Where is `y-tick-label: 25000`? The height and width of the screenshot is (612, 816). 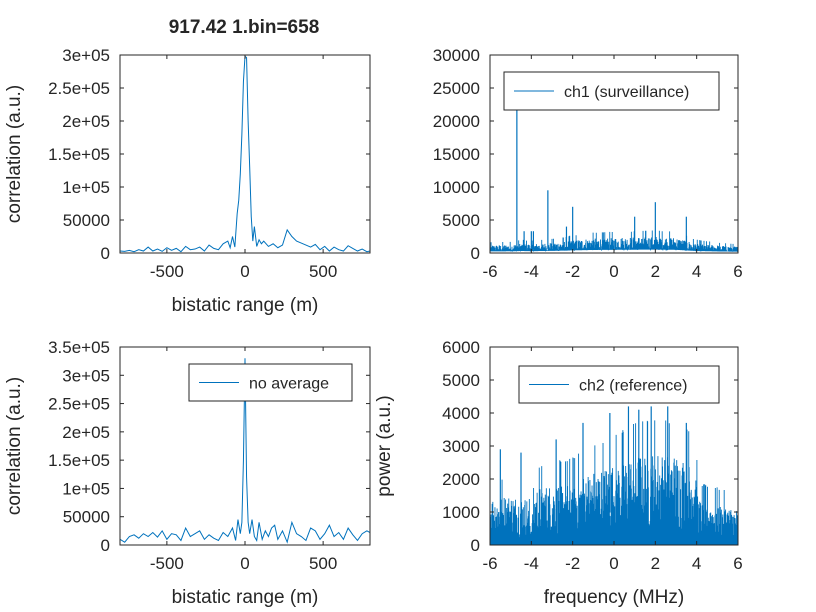 y-tick-label: 25000 is located at coordinates (456, 88).